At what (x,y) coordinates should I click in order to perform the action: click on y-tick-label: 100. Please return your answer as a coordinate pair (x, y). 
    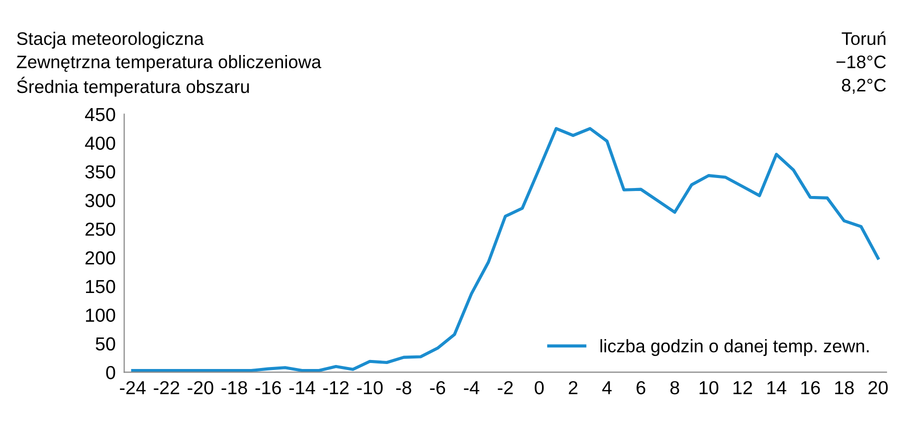
    Looking at the image, I should click on (101, 315).